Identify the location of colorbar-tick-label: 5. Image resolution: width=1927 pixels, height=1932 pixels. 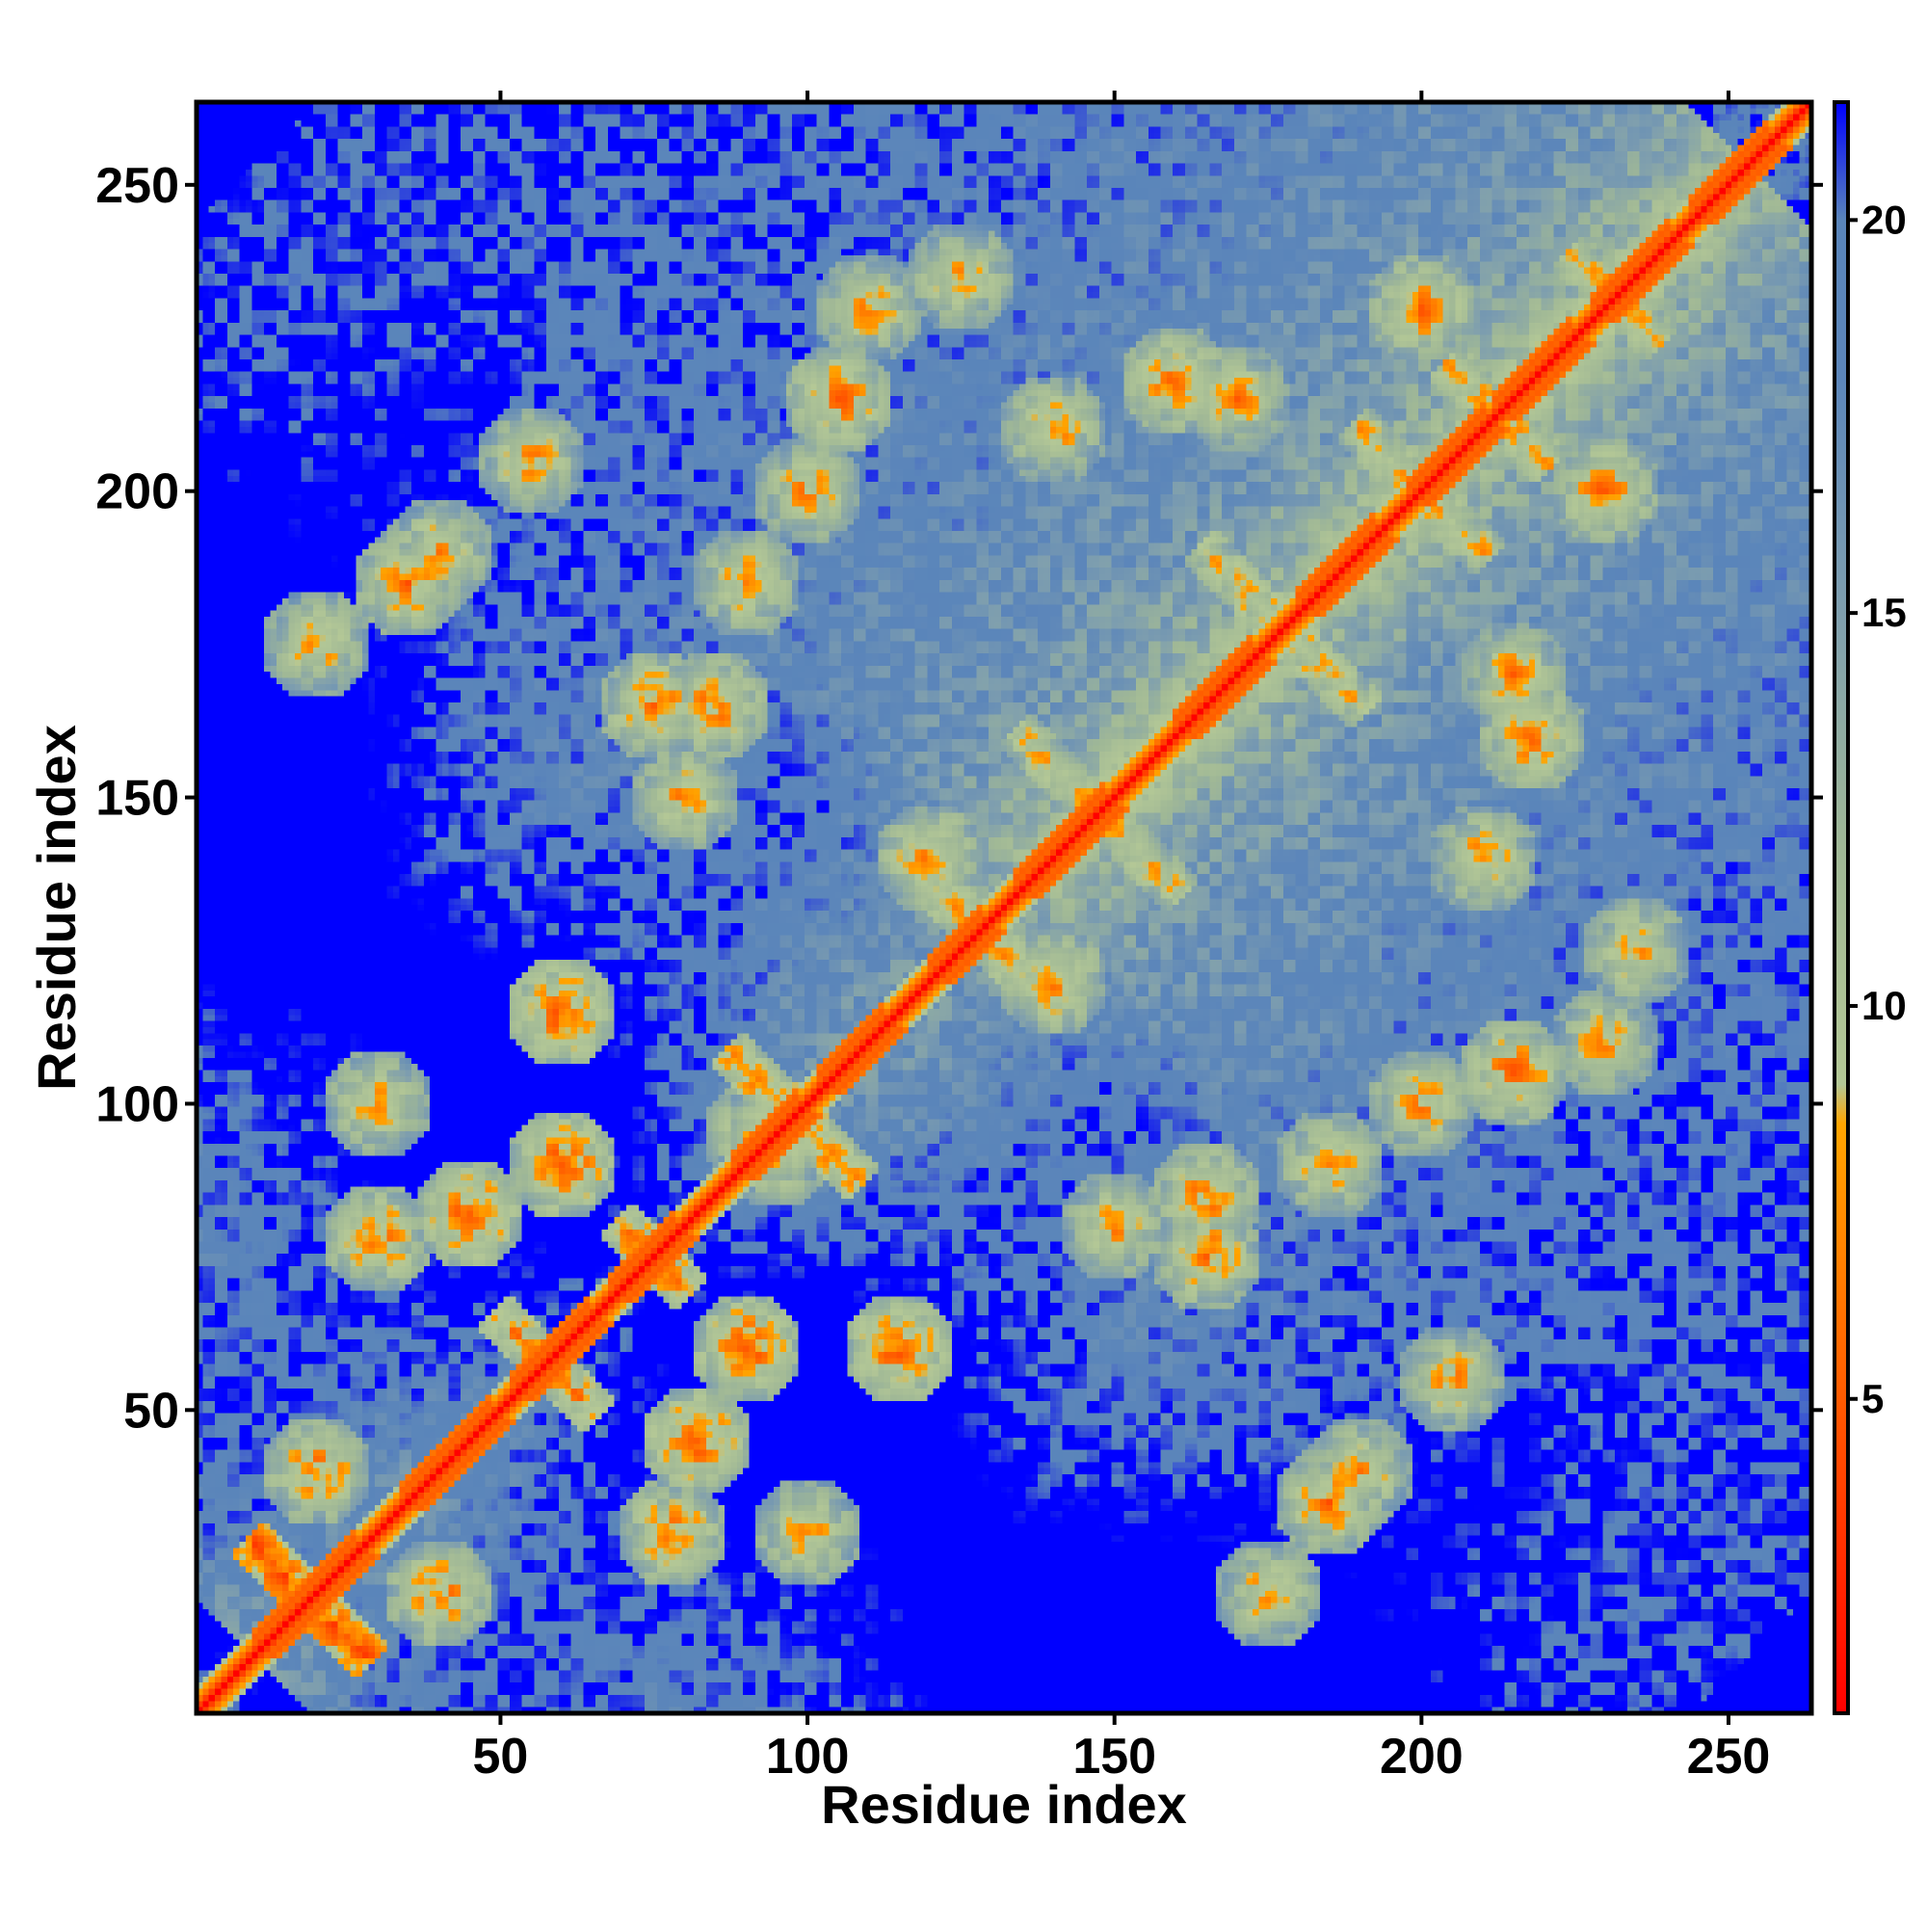
(1873, 1398).